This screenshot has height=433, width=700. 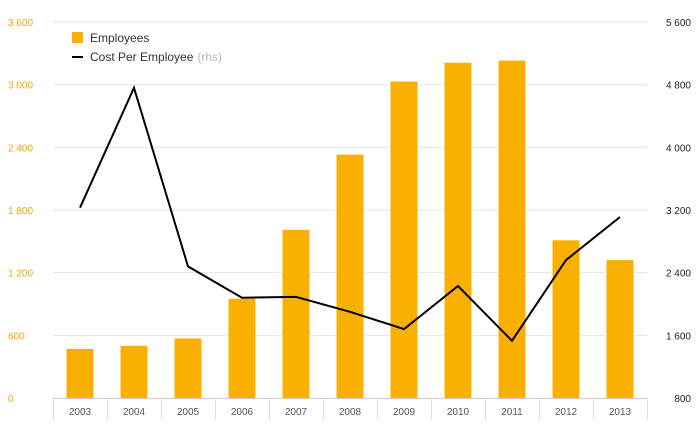 I want to click on x-tick-label: 2013, so click(x=620, y=412).